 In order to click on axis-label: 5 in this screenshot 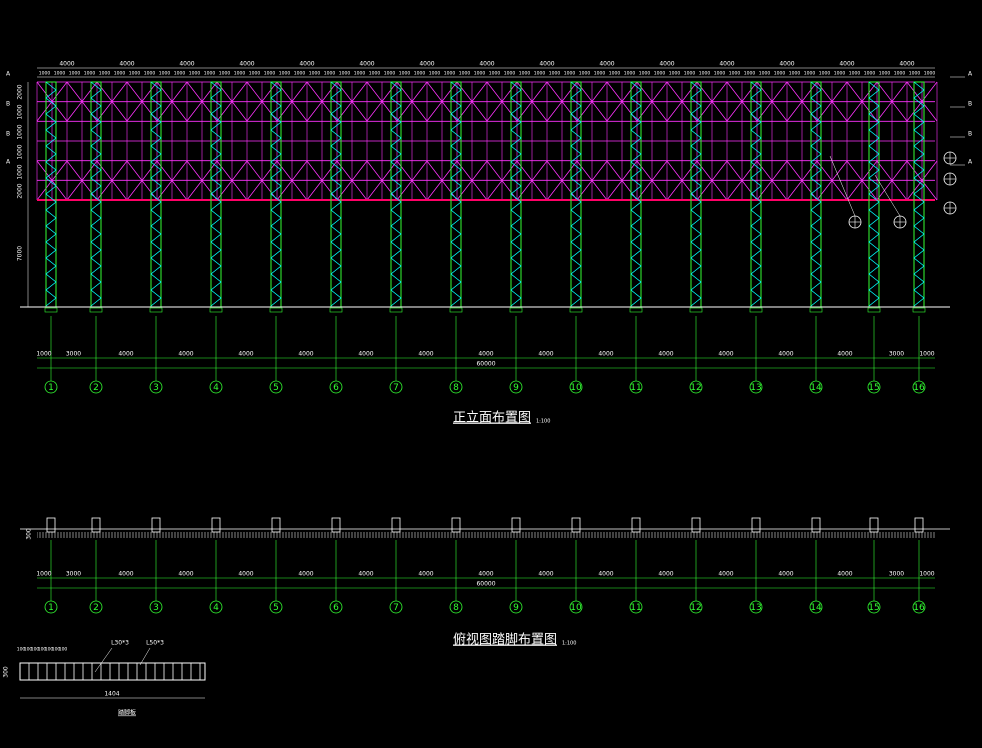, I will do `click(276, 388)`.